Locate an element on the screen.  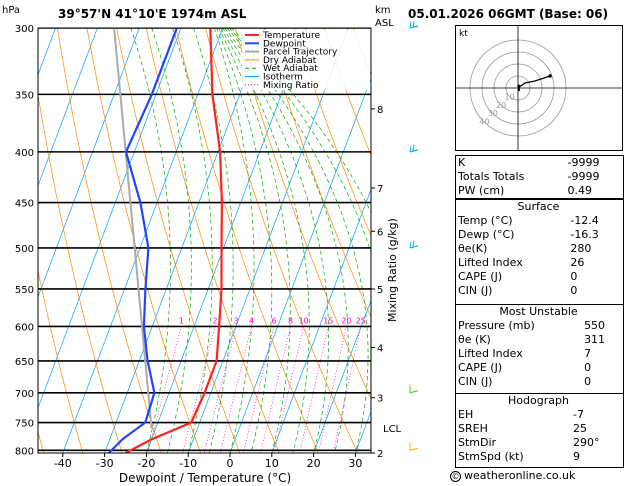
storm-motion-marker: ⬆ is located at coordinates (519, 89).